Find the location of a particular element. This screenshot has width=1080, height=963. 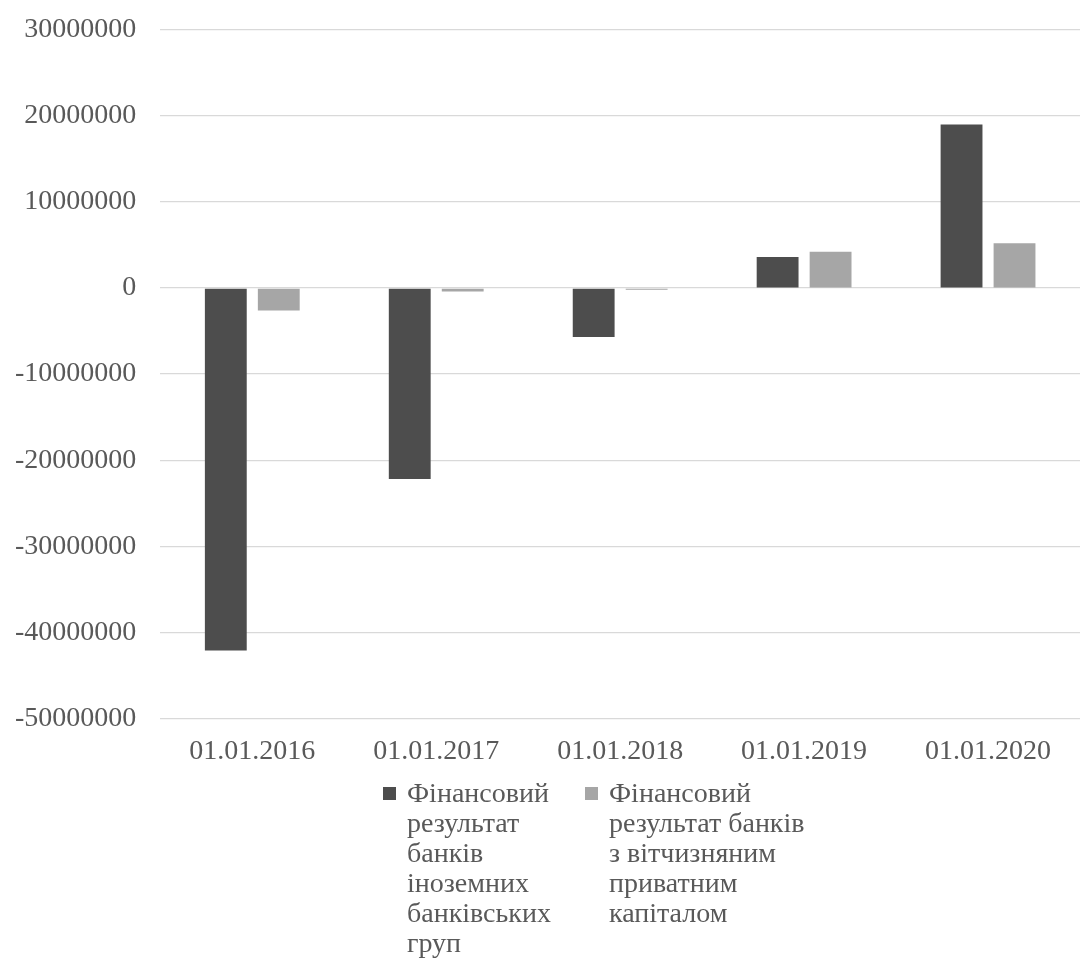

y-tick-label: 30000000 is located at coordinates (80, 28).